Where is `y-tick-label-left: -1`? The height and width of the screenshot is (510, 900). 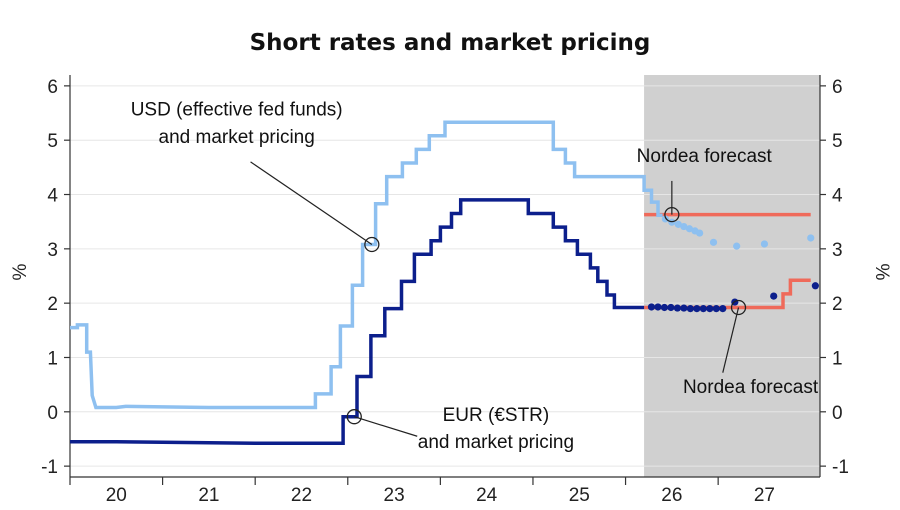 y-tick-label-left: -1 is located at coordinates (49, 467).